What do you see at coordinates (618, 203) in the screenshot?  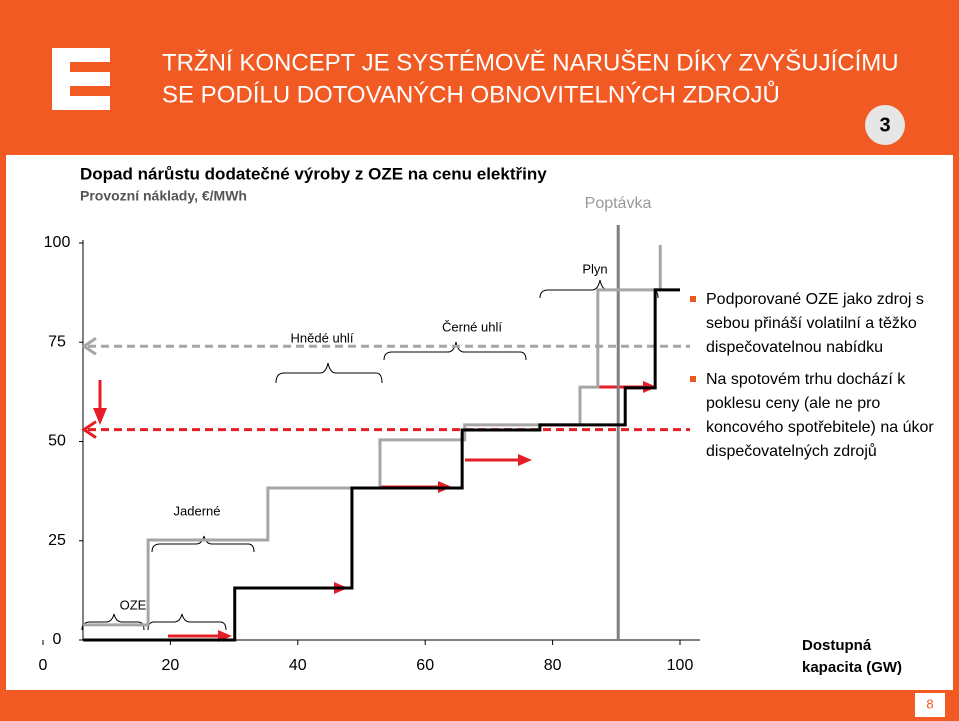 I see `annotation: Poptávka` at bounding box center [618, 203].